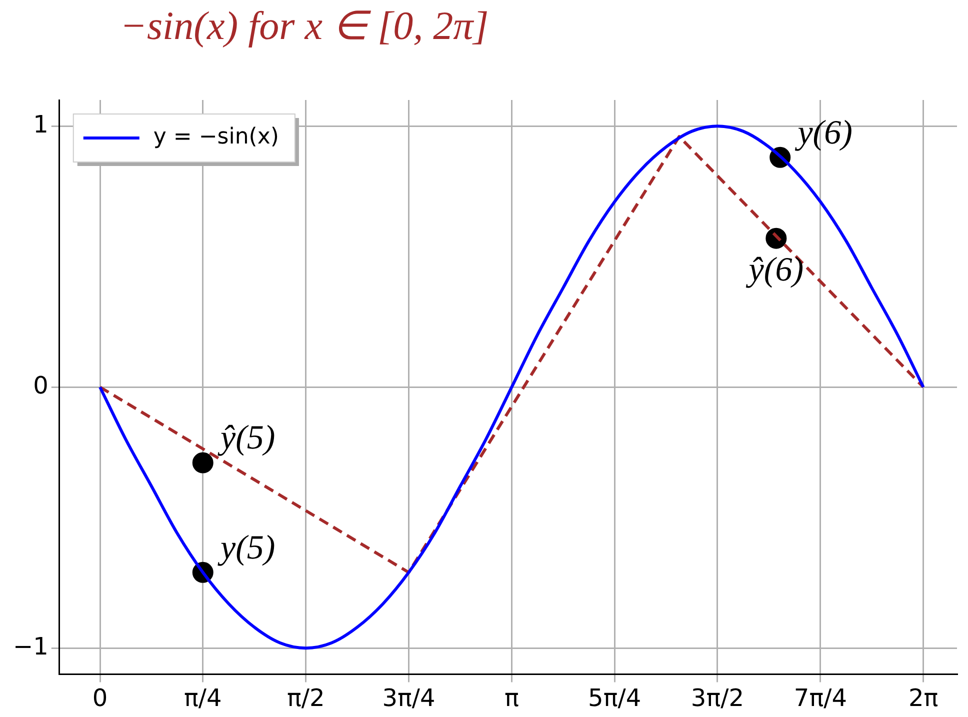  I want to click on legend-label: y = −sin(x), so click(216, 137).